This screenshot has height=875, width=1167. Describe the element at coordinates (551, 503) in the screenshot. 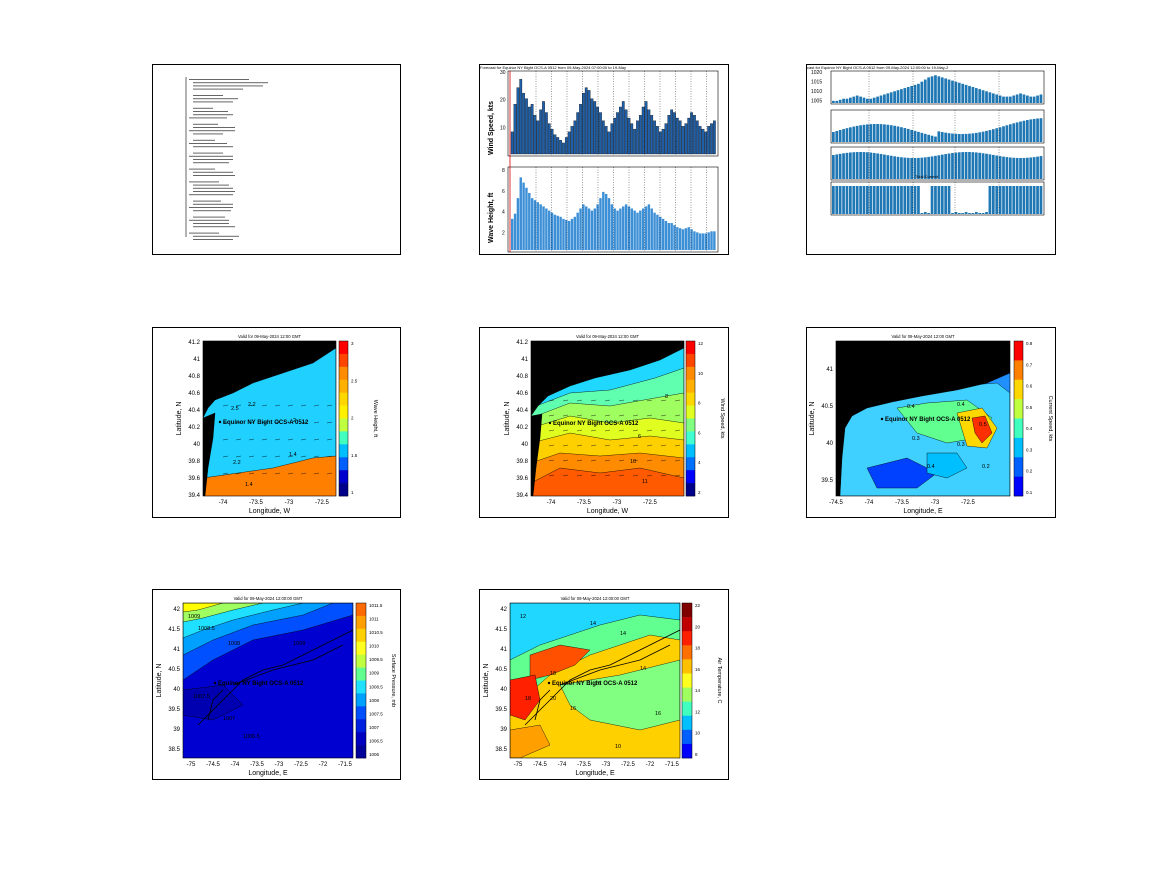

I see `x-tick-label: -74` at that location.